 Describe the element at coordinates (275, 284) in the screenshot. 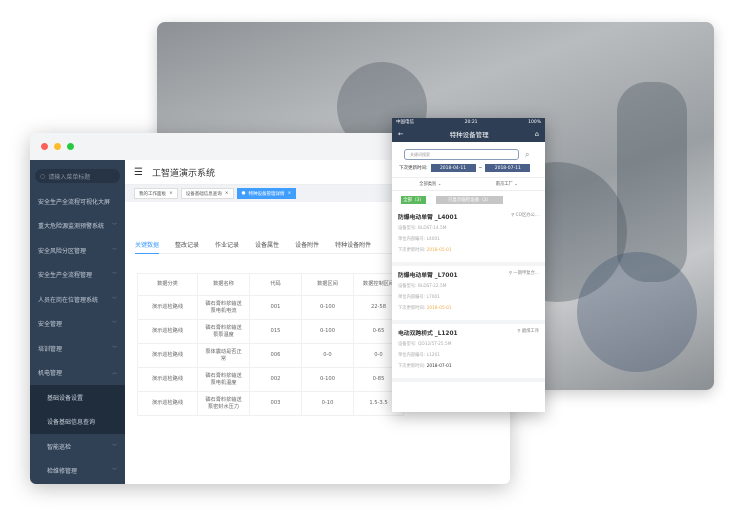

I see `column-header: 代码` at that location.